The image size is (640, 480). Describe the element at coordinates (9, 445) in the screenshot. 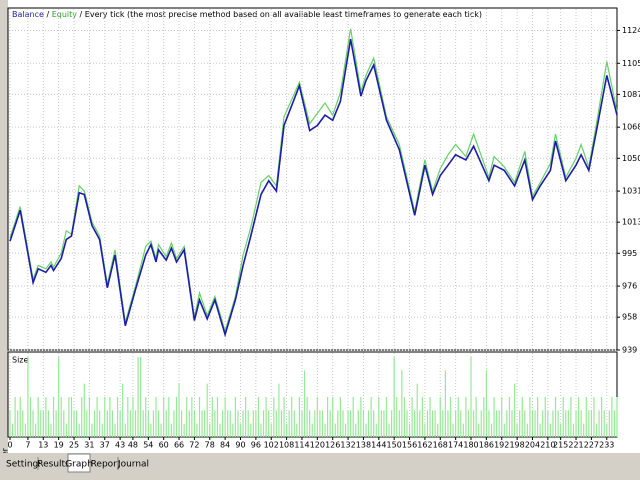

I see `x-tick-label: 0` at that location.